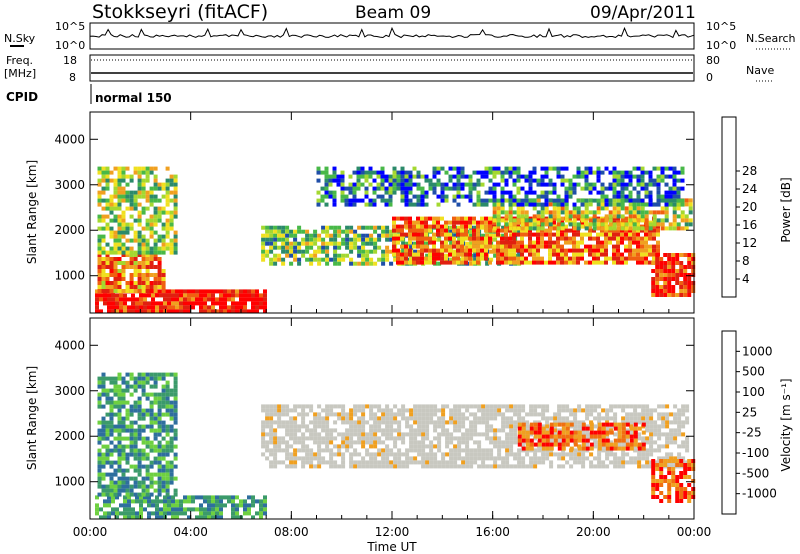  I want to click on x-tick-label: 20:00, so click(593, 532).